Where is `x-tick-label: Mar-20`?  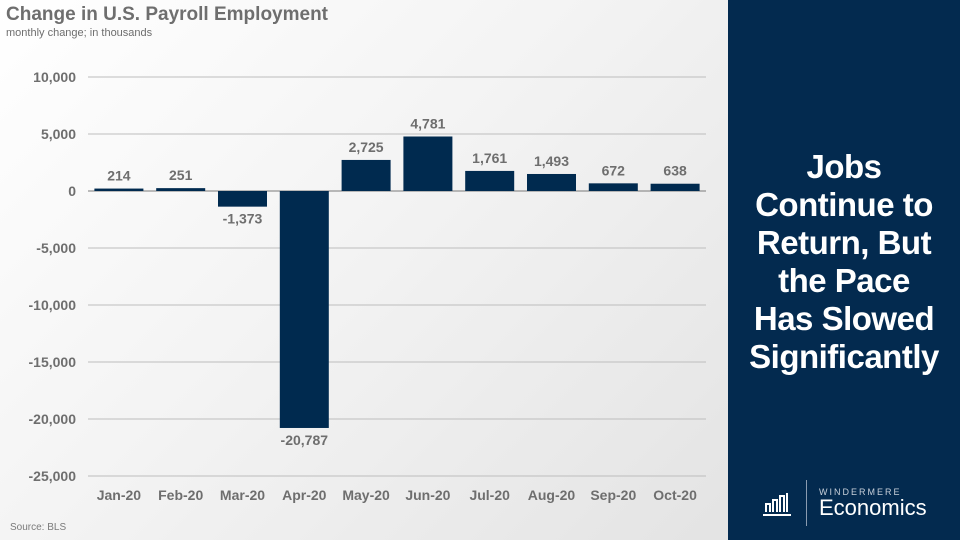
x-tick-label: Mar-20 is located at coordinates (242, 495).